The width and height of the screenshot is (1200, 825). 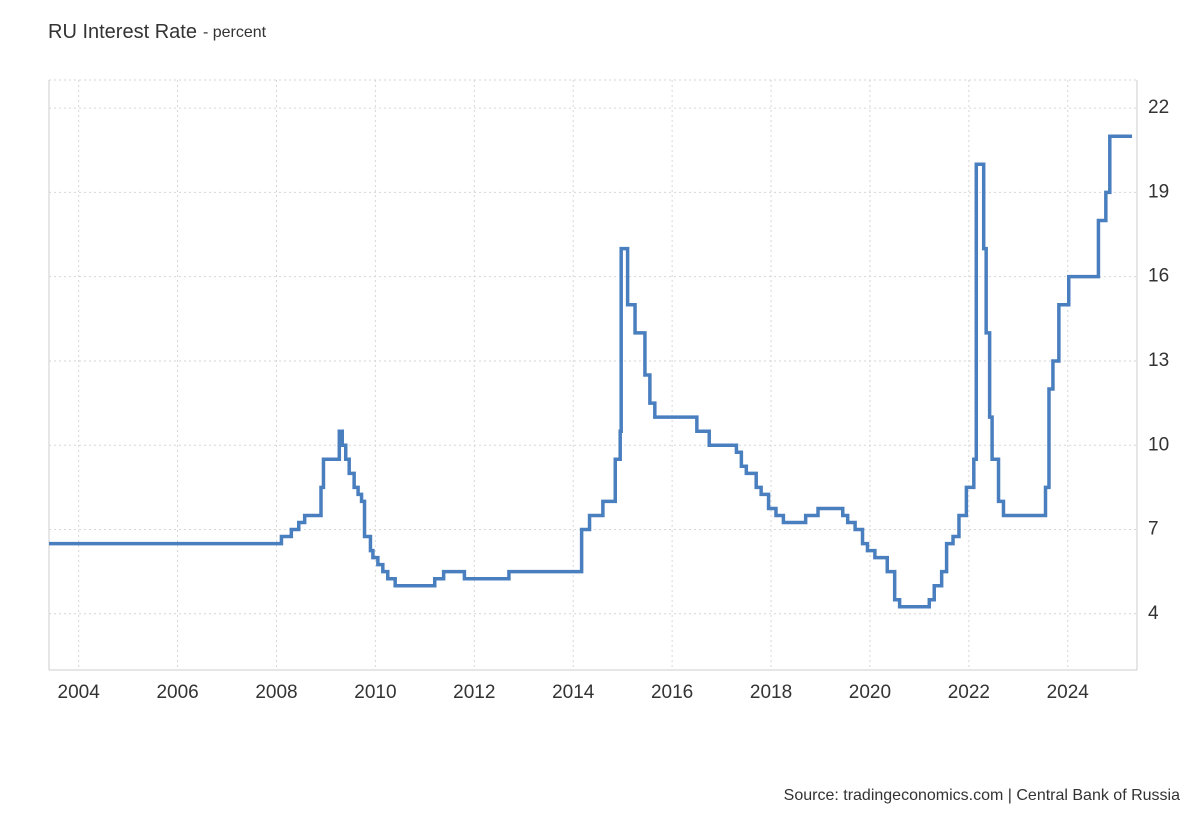 I want to click on title: RU Interest Rate, so click(x=122, y=32).